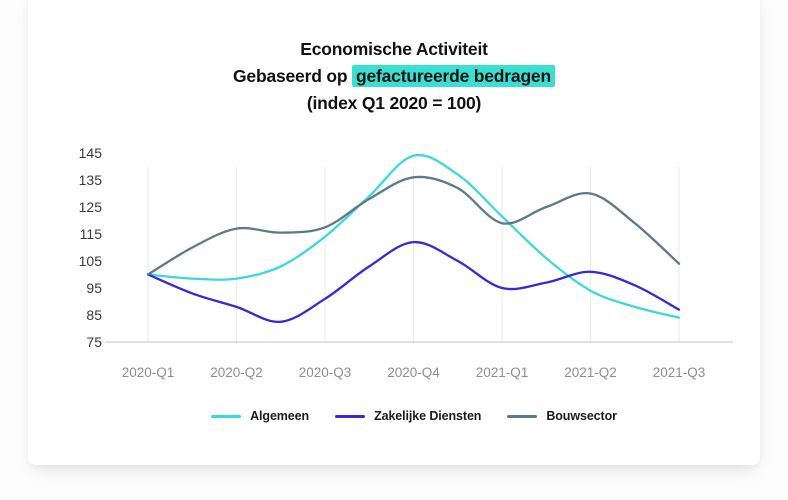  Describe the element at coordinates (94, 288) in the screenshot. I see `y-axis-tick-label: 95` at that location.